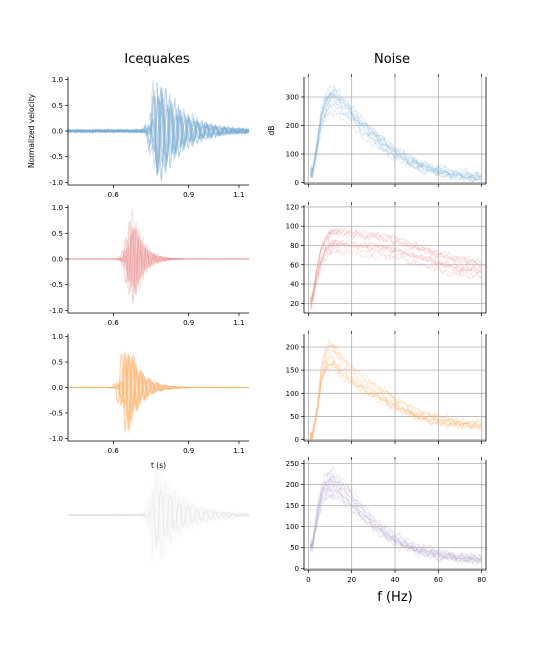 The width and height of the screenshot is (538, 651). Describe the element at coordinates (438, 580) in the screenshot. I see `x-tick-label: 60` at that location.